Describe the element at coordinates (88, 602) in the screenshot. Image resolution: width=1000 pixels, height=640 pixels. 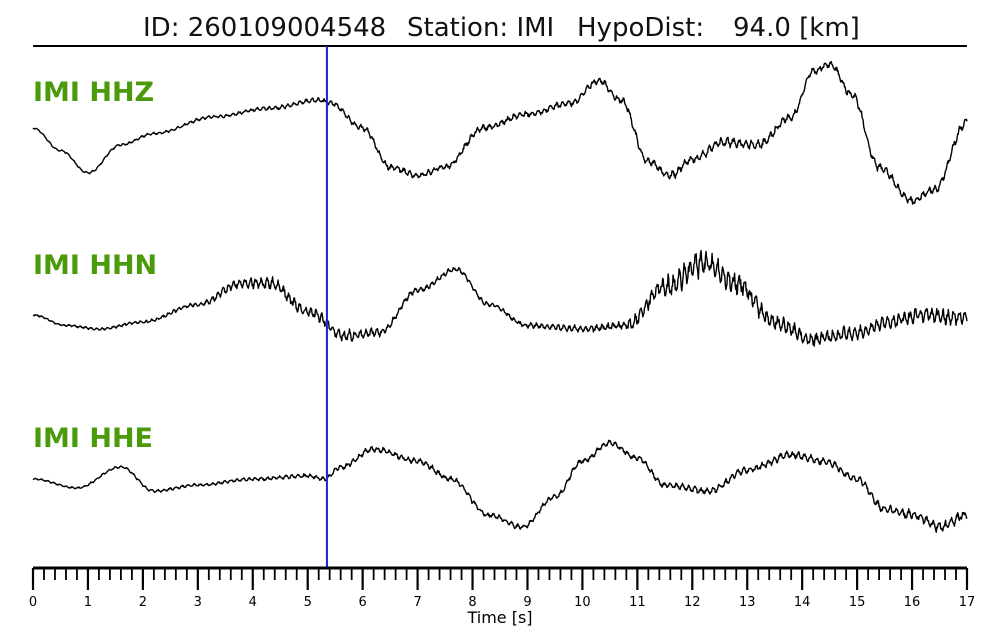
I see `x-tick-label: 1` at that location.